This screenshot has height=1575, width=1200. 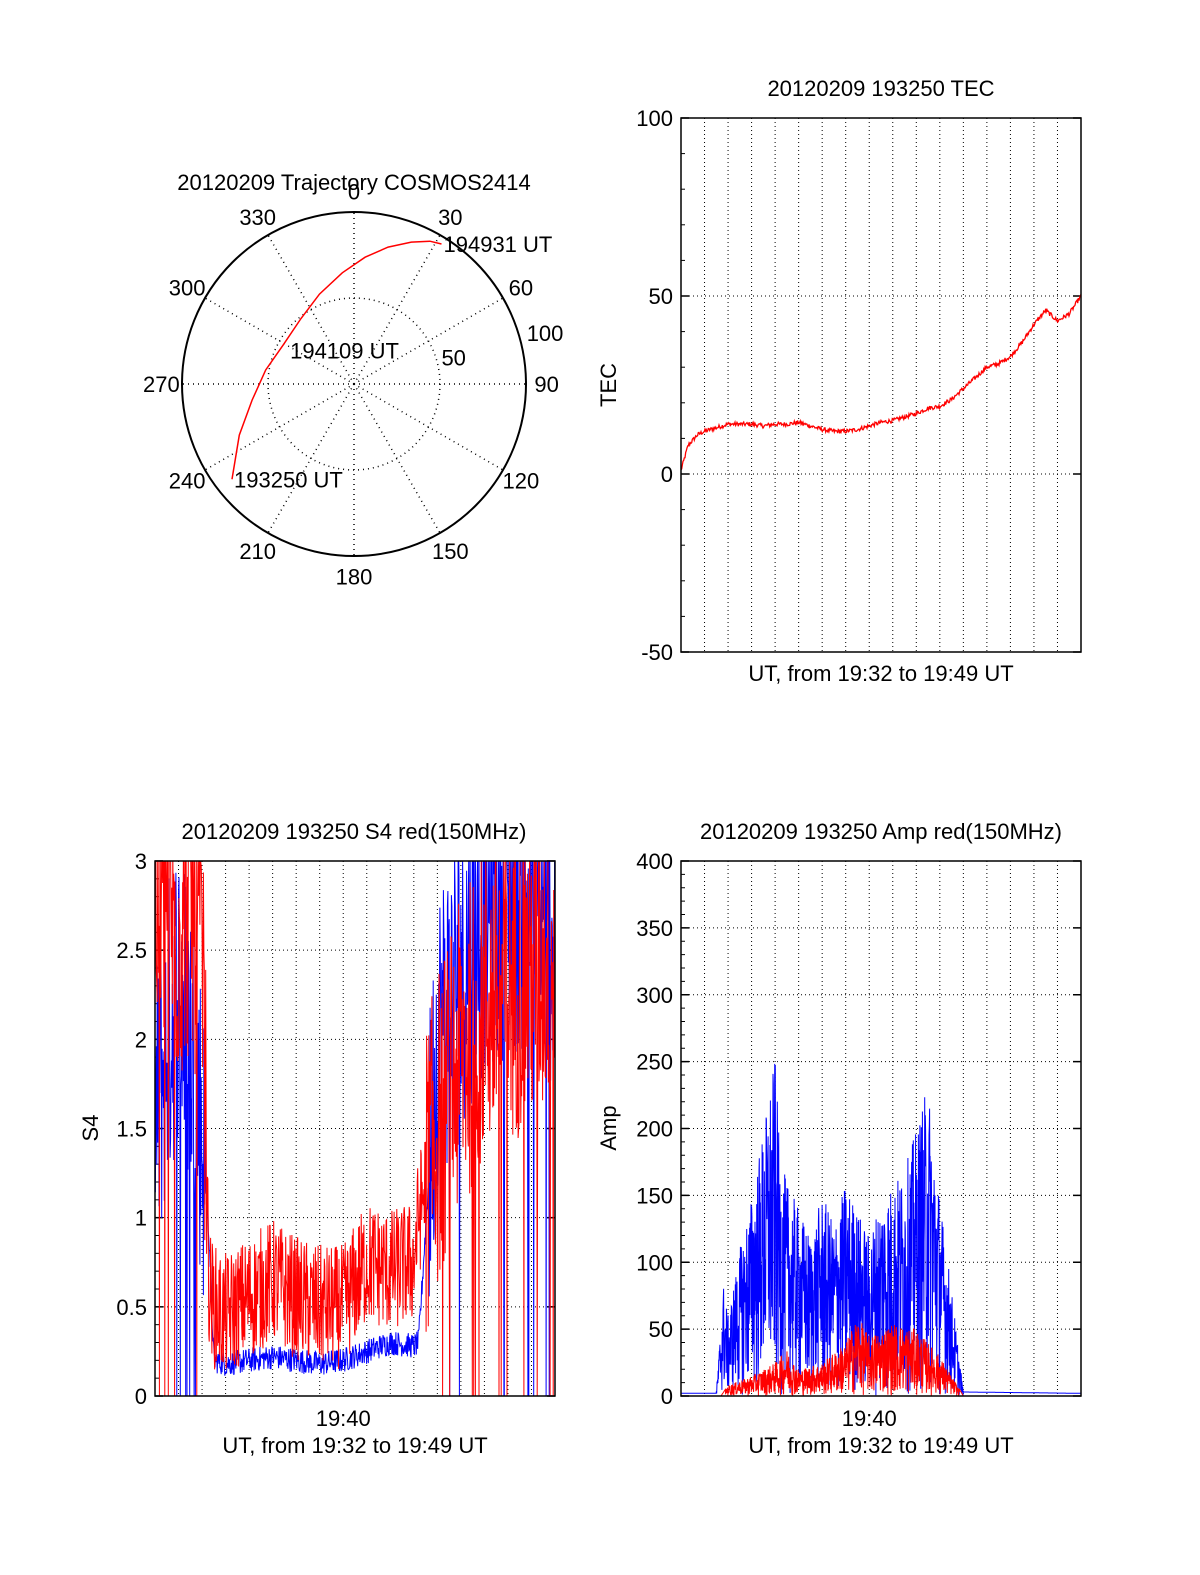 I want to click on polar-angle-label: 60, so click(x=521, y=288).